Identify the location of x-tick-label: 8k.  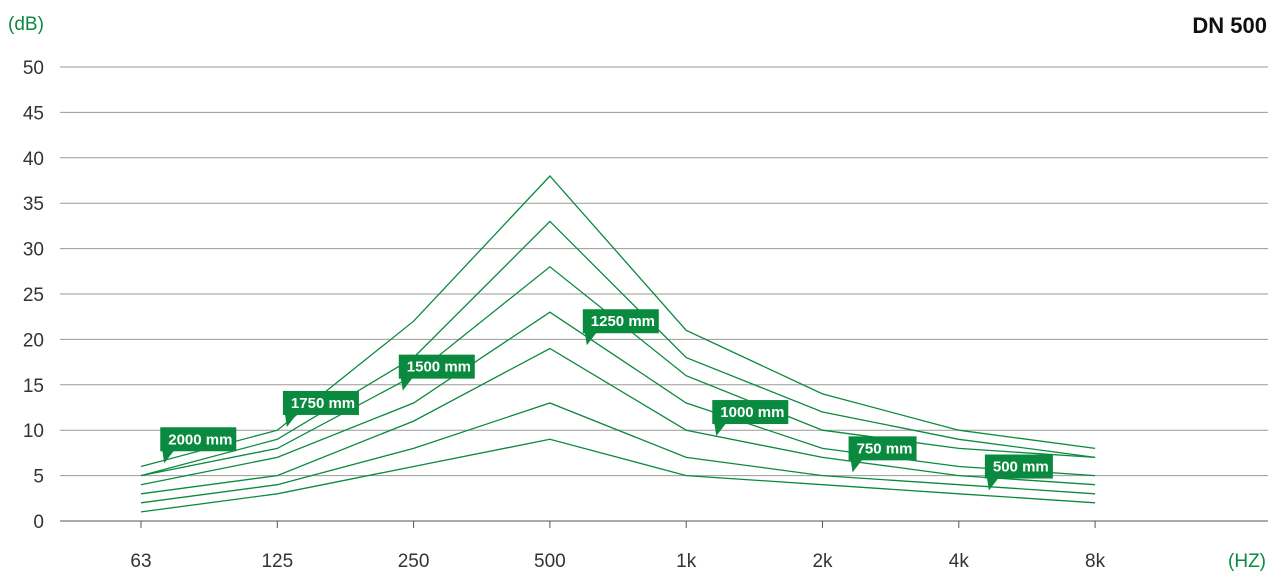
(1095, 561).